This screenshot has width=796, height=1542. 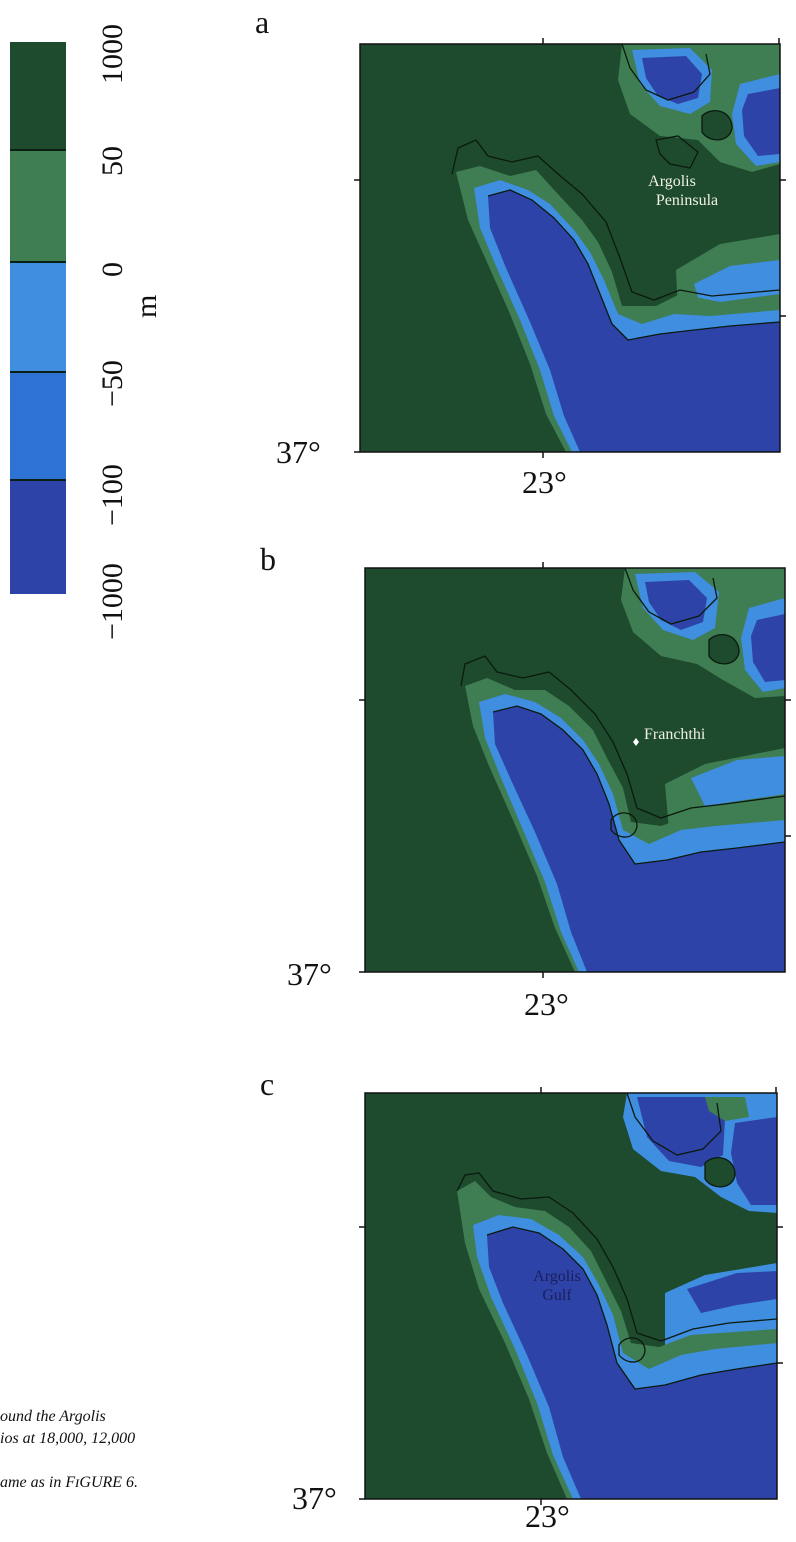 I want to click on legend-colorbar, so click(x=38, y=318).